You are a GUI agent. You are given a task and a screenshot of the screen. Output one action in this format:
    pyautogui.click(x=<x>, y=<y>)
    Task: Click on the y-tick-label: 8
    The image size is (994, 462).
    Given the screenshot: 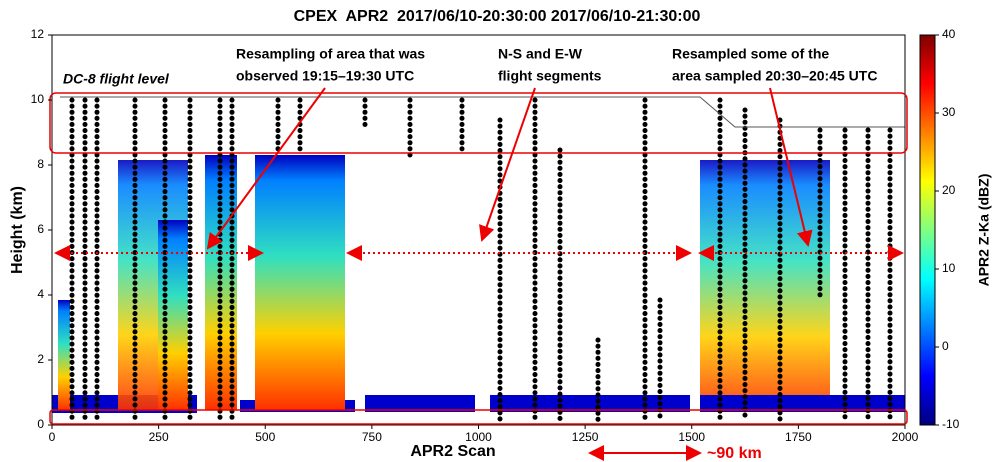 What is the action you would take?
    pyautogui.click(x=40, y=164)
    